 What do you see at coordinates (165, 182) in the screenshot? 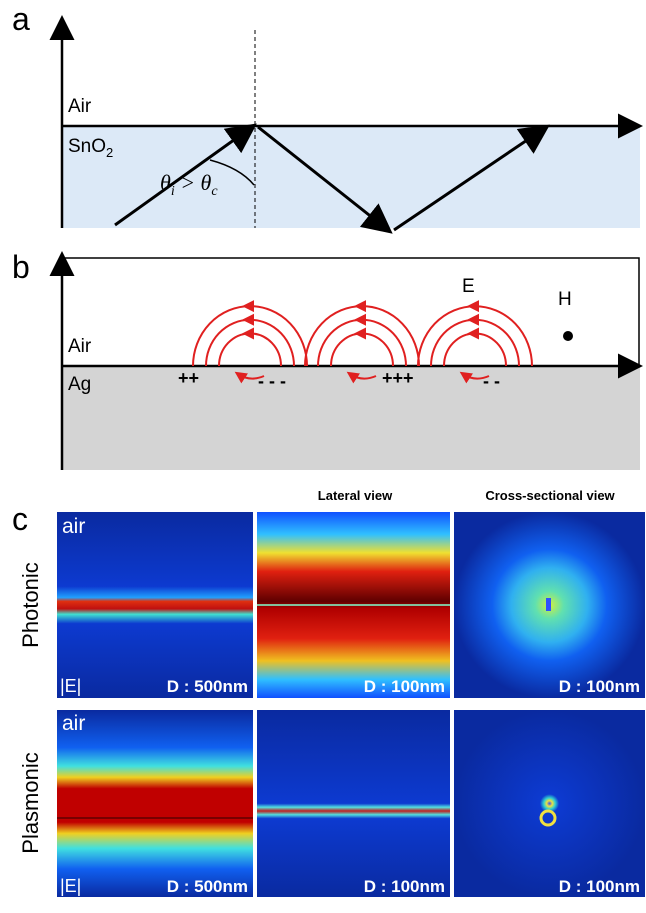
I see `text: θ` at bounding box center [165, 182].